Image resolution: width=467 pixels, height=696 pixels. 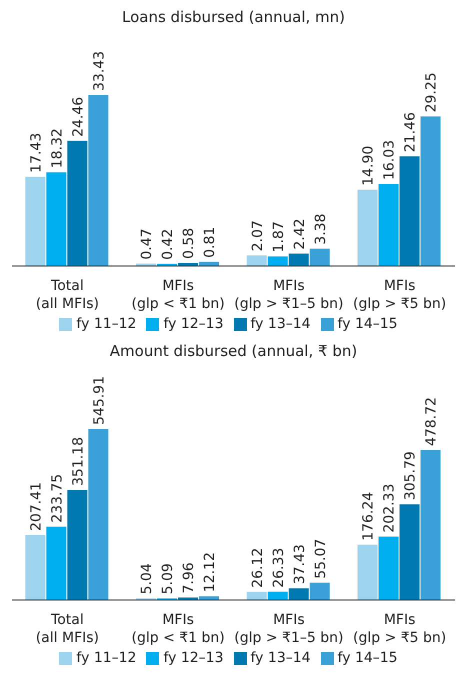 I want to click on chart-title: Amount disbursed (annual, ₹ bn), so click(x=233, y=351).